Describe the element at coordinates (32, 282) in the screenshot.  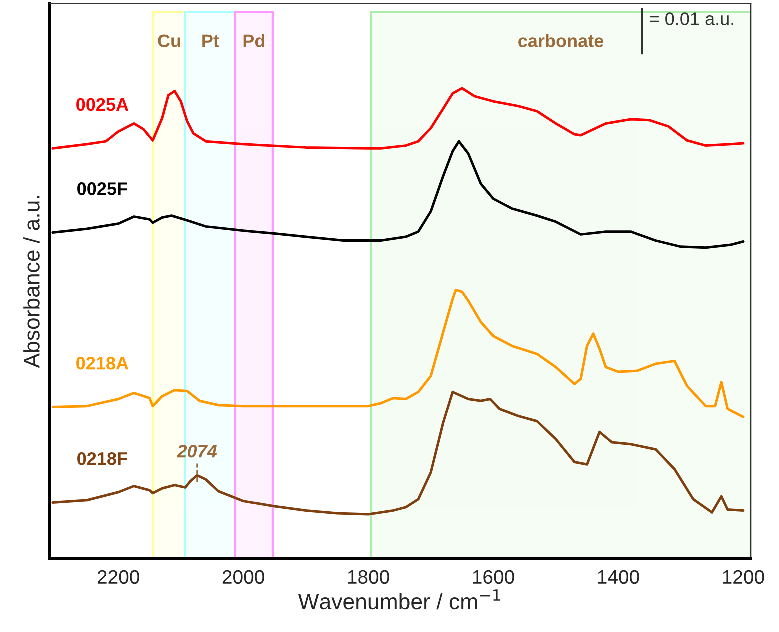
I see `y-axis-title: Absorbance / a.u.` at that location.